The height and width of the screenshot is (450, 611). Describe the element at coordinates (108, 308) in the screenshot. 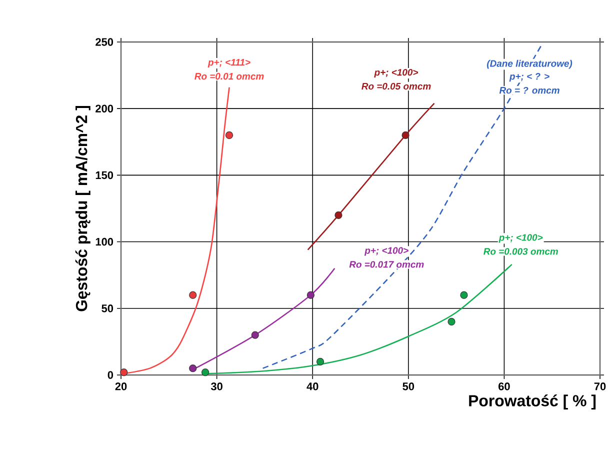

I see `y-tick-label: 50` at that location.